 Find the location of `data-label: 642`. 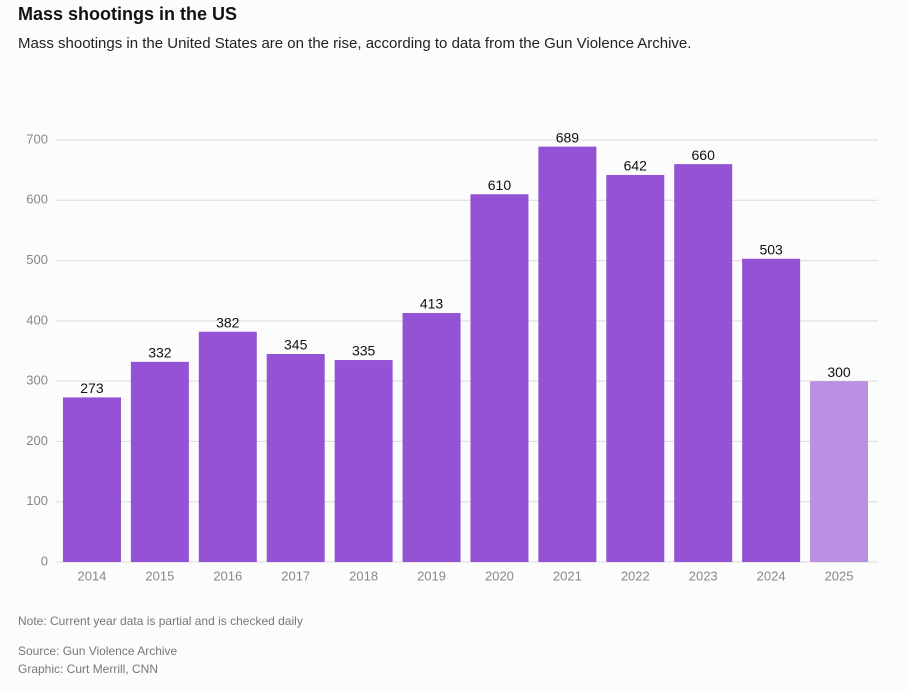

data-label: 642 is located at coordinates (636, 166).